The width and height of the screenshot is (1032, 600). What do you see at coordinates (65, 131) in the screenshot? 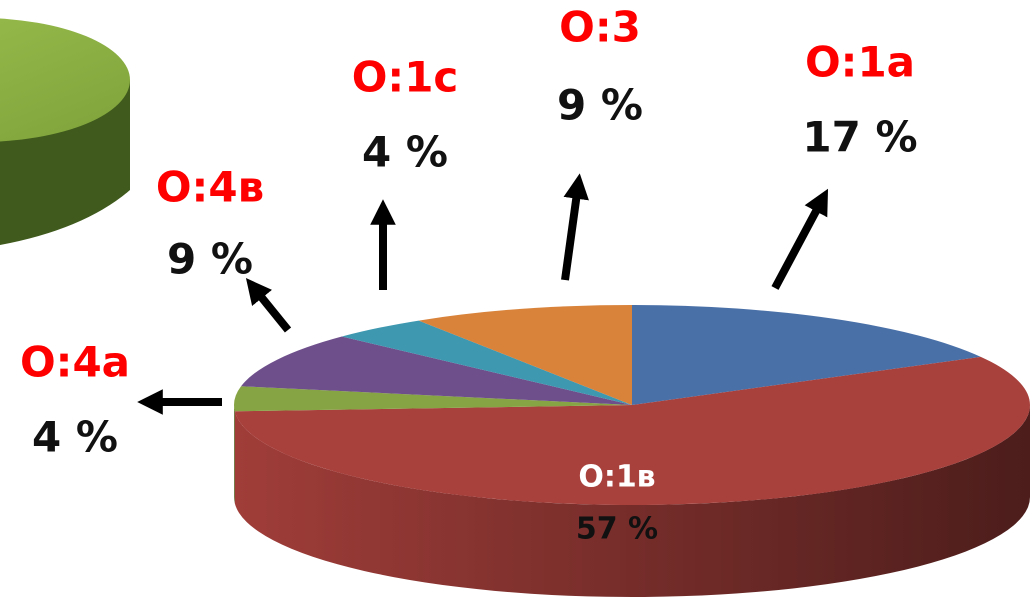
I see `background-pie` at bounding box center [65, 131].